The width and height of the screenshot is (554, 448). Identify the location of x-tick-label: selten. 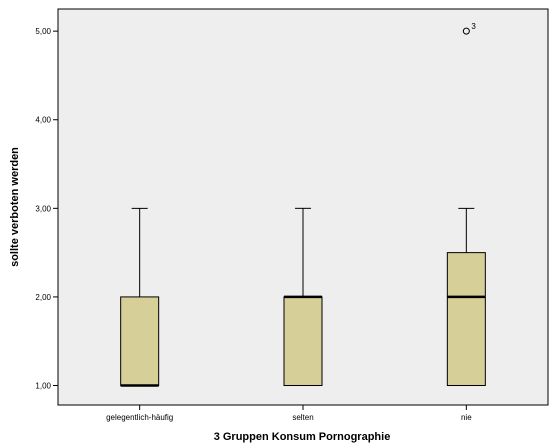
(302, 417).